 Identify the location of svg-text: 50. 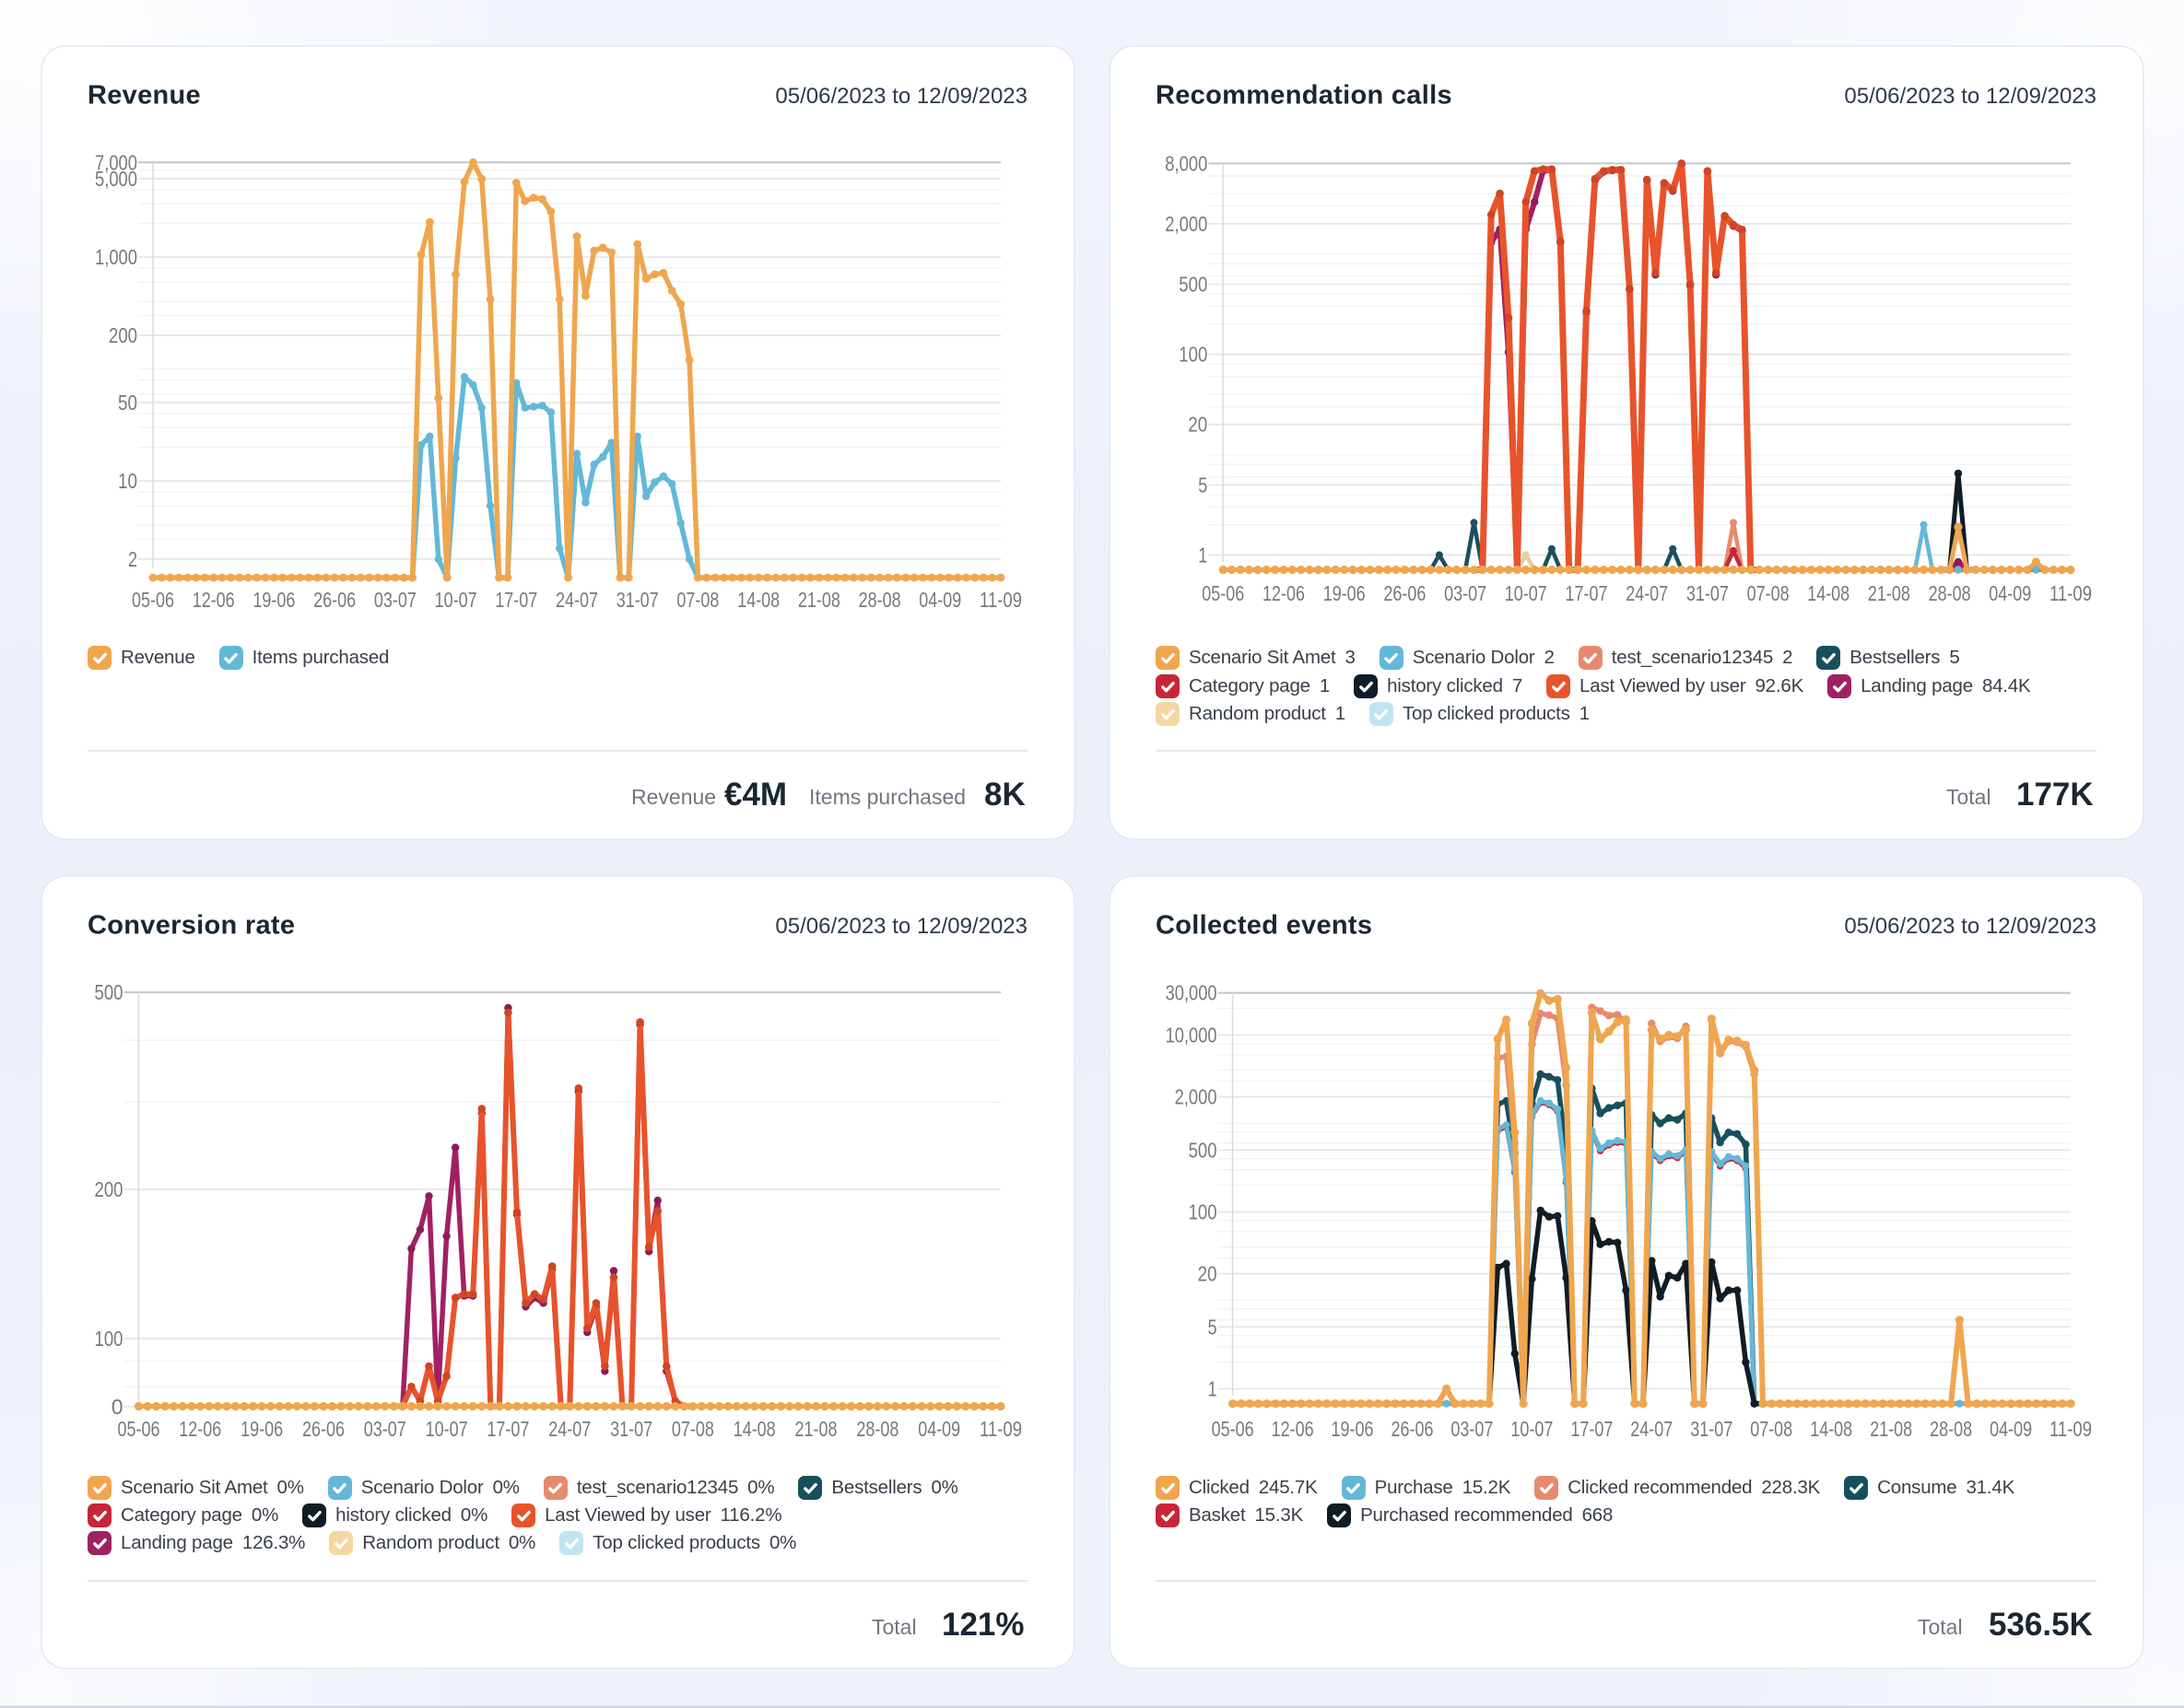
(127, 403).